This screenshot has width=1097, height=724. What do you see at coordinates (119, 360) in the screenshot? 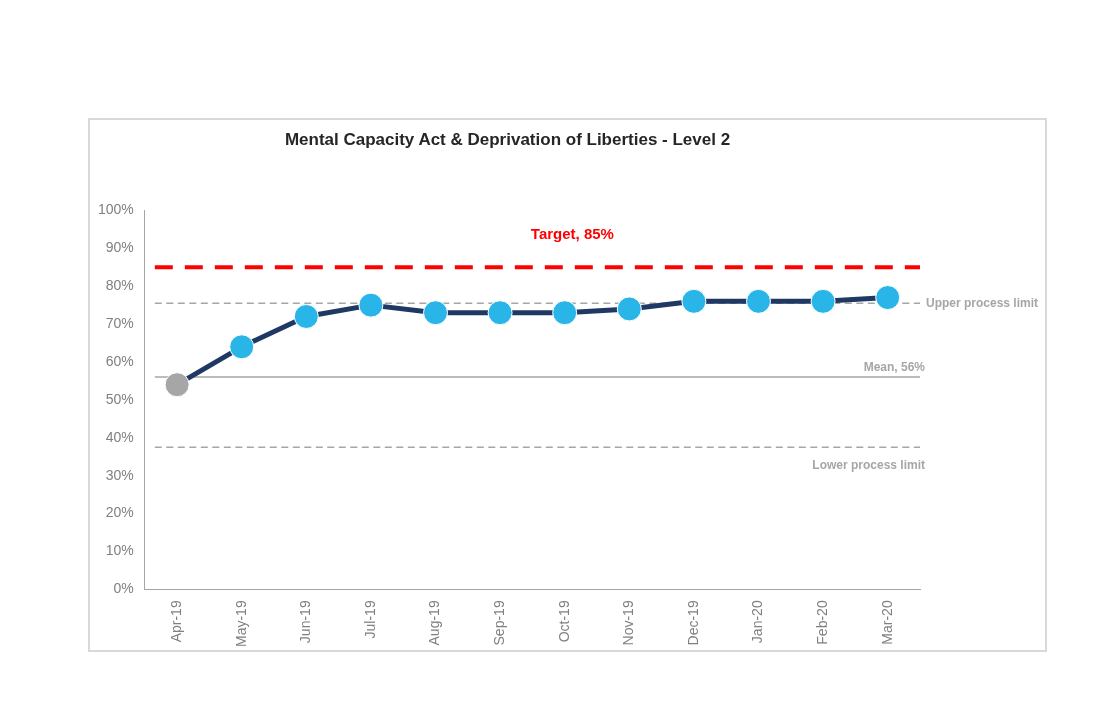
I see `y-tick-label: 60%` at bounding box center [119, 360].